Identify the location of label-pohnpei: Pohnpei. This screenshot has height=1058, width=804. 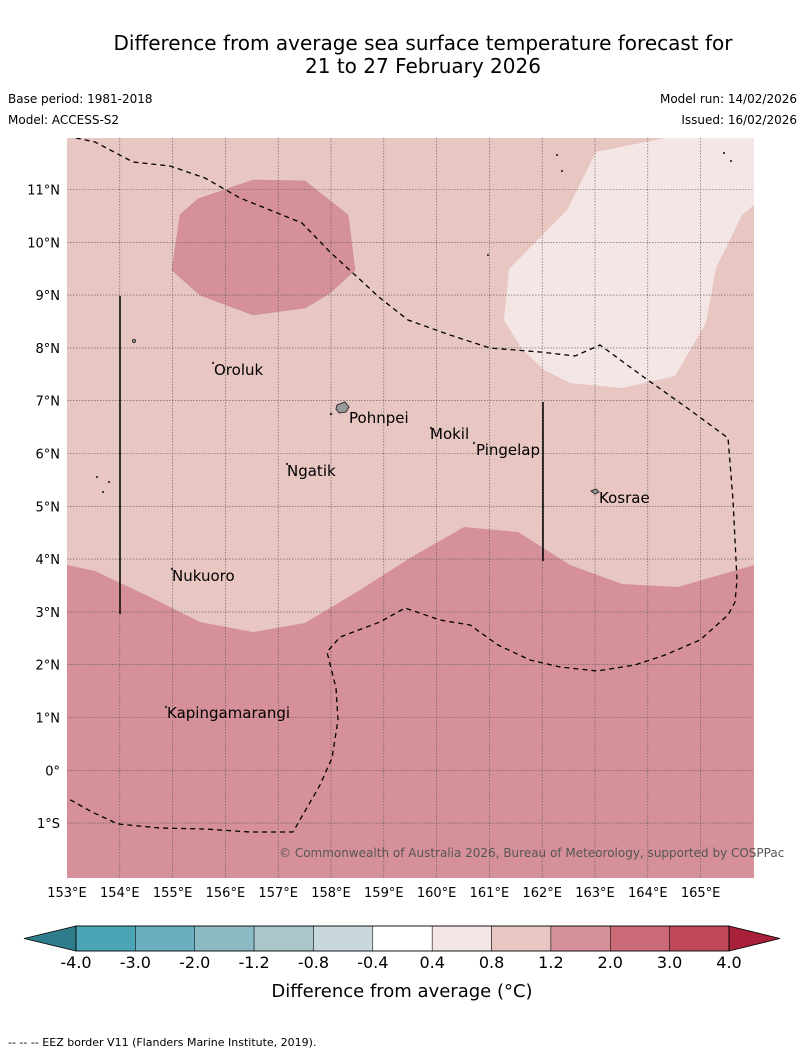
(379, 418).